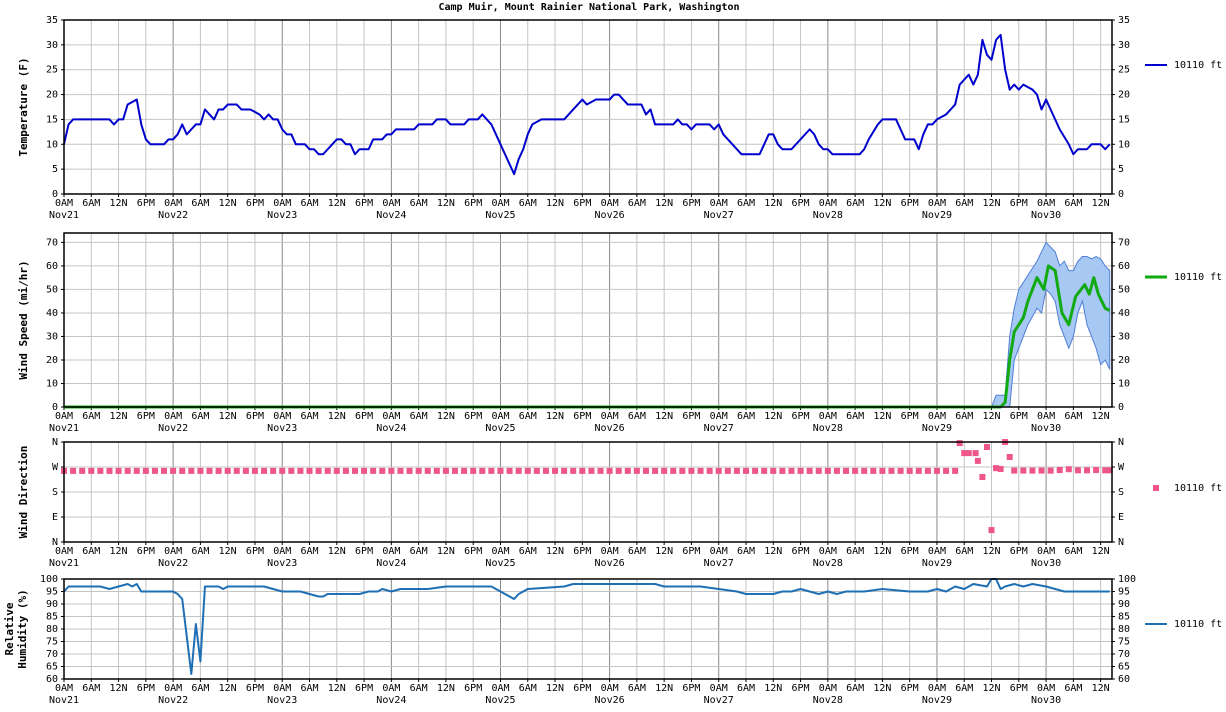 The width and height of the screenshot is (1226, 712). I want to click on y-tick-label: W, so click(1121, 467).